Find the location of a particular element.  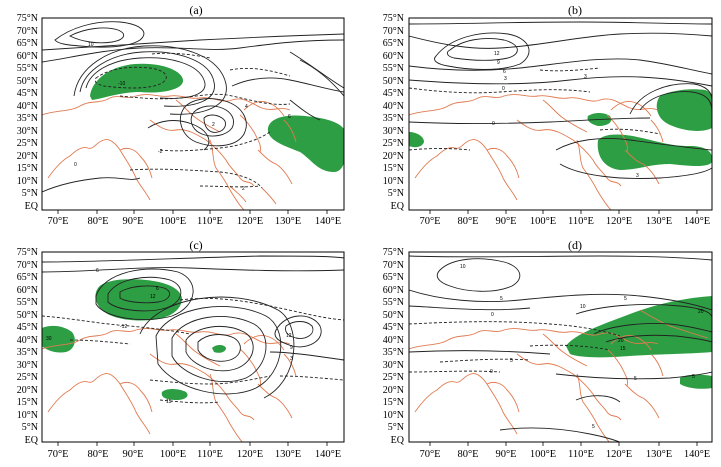

lat-label: 65°N is located at coordinates (27, 277).